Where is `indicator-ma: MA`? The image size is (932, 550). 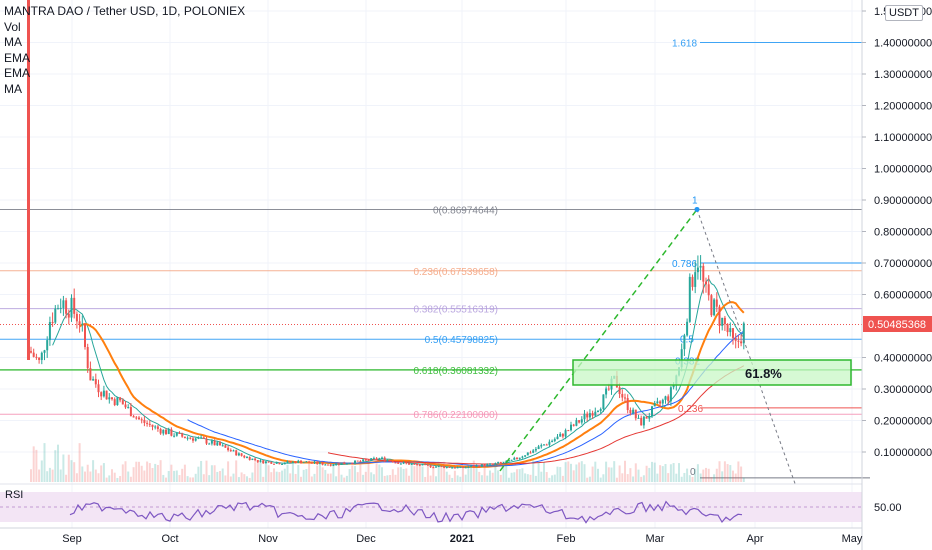 indicator-ma: MA is located at coordinates (13, 42).